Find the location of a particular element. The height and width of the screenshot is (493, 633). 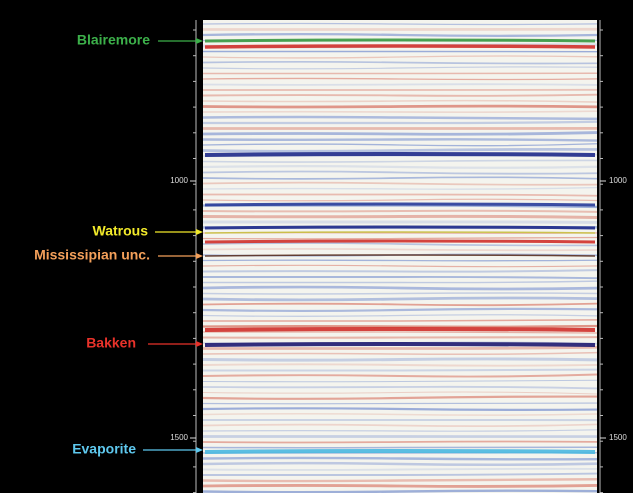

horizon-label: Mississipian unc. is located at coordinates (92, 255).